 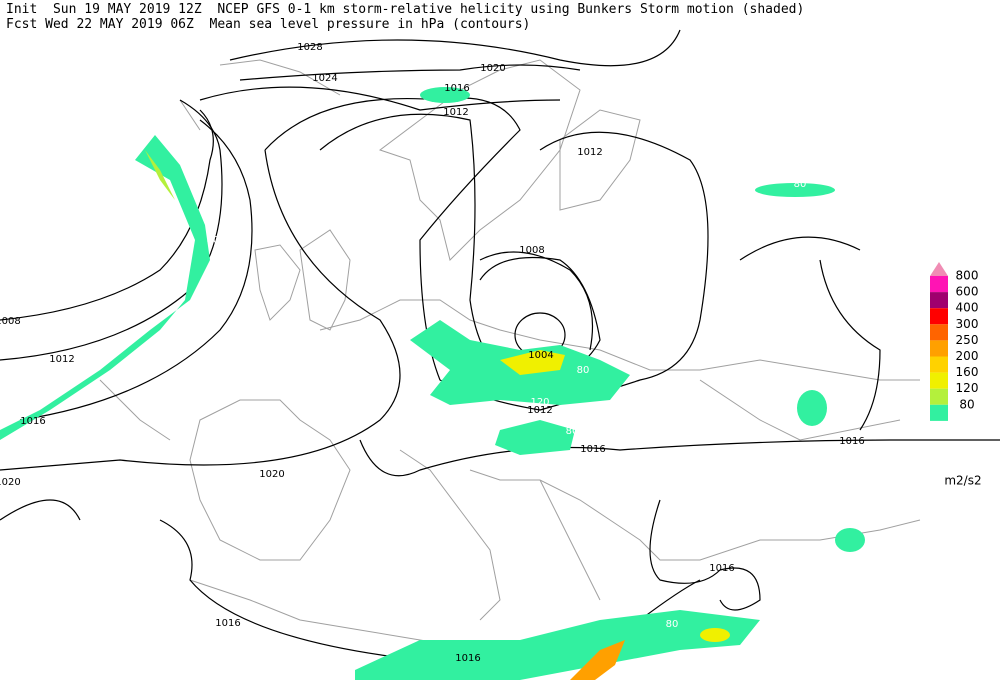 I want to click on contour-label: 1004, so click(x=540, y=355).